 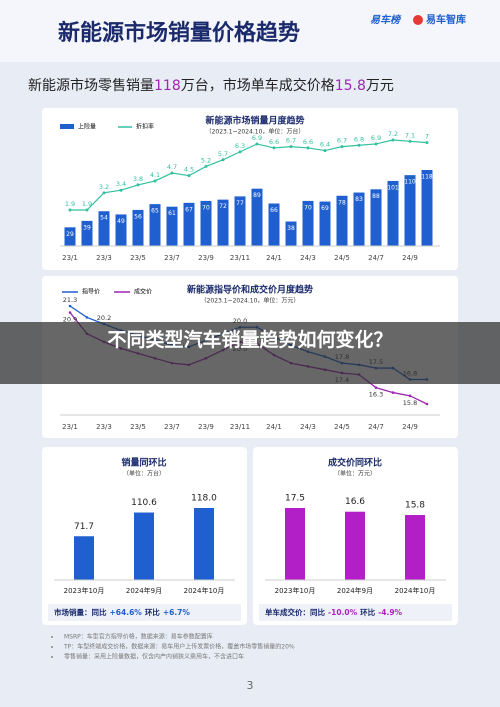 I want to click on footer-part: 市场销量：同比, so click(x=80, y=612).